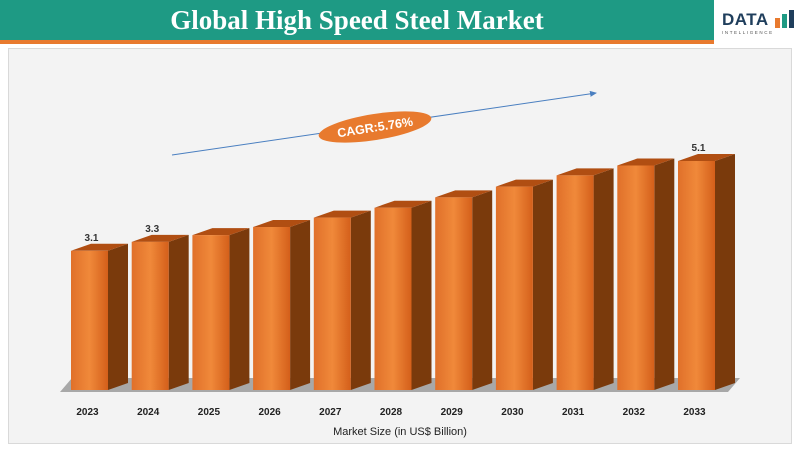 Image resolution: width=800 pixels, height=449 pixels. What do you see at coordinates (514, 288) in the screenshot?
I see `bar-2030` at bounding box center [514, 288].